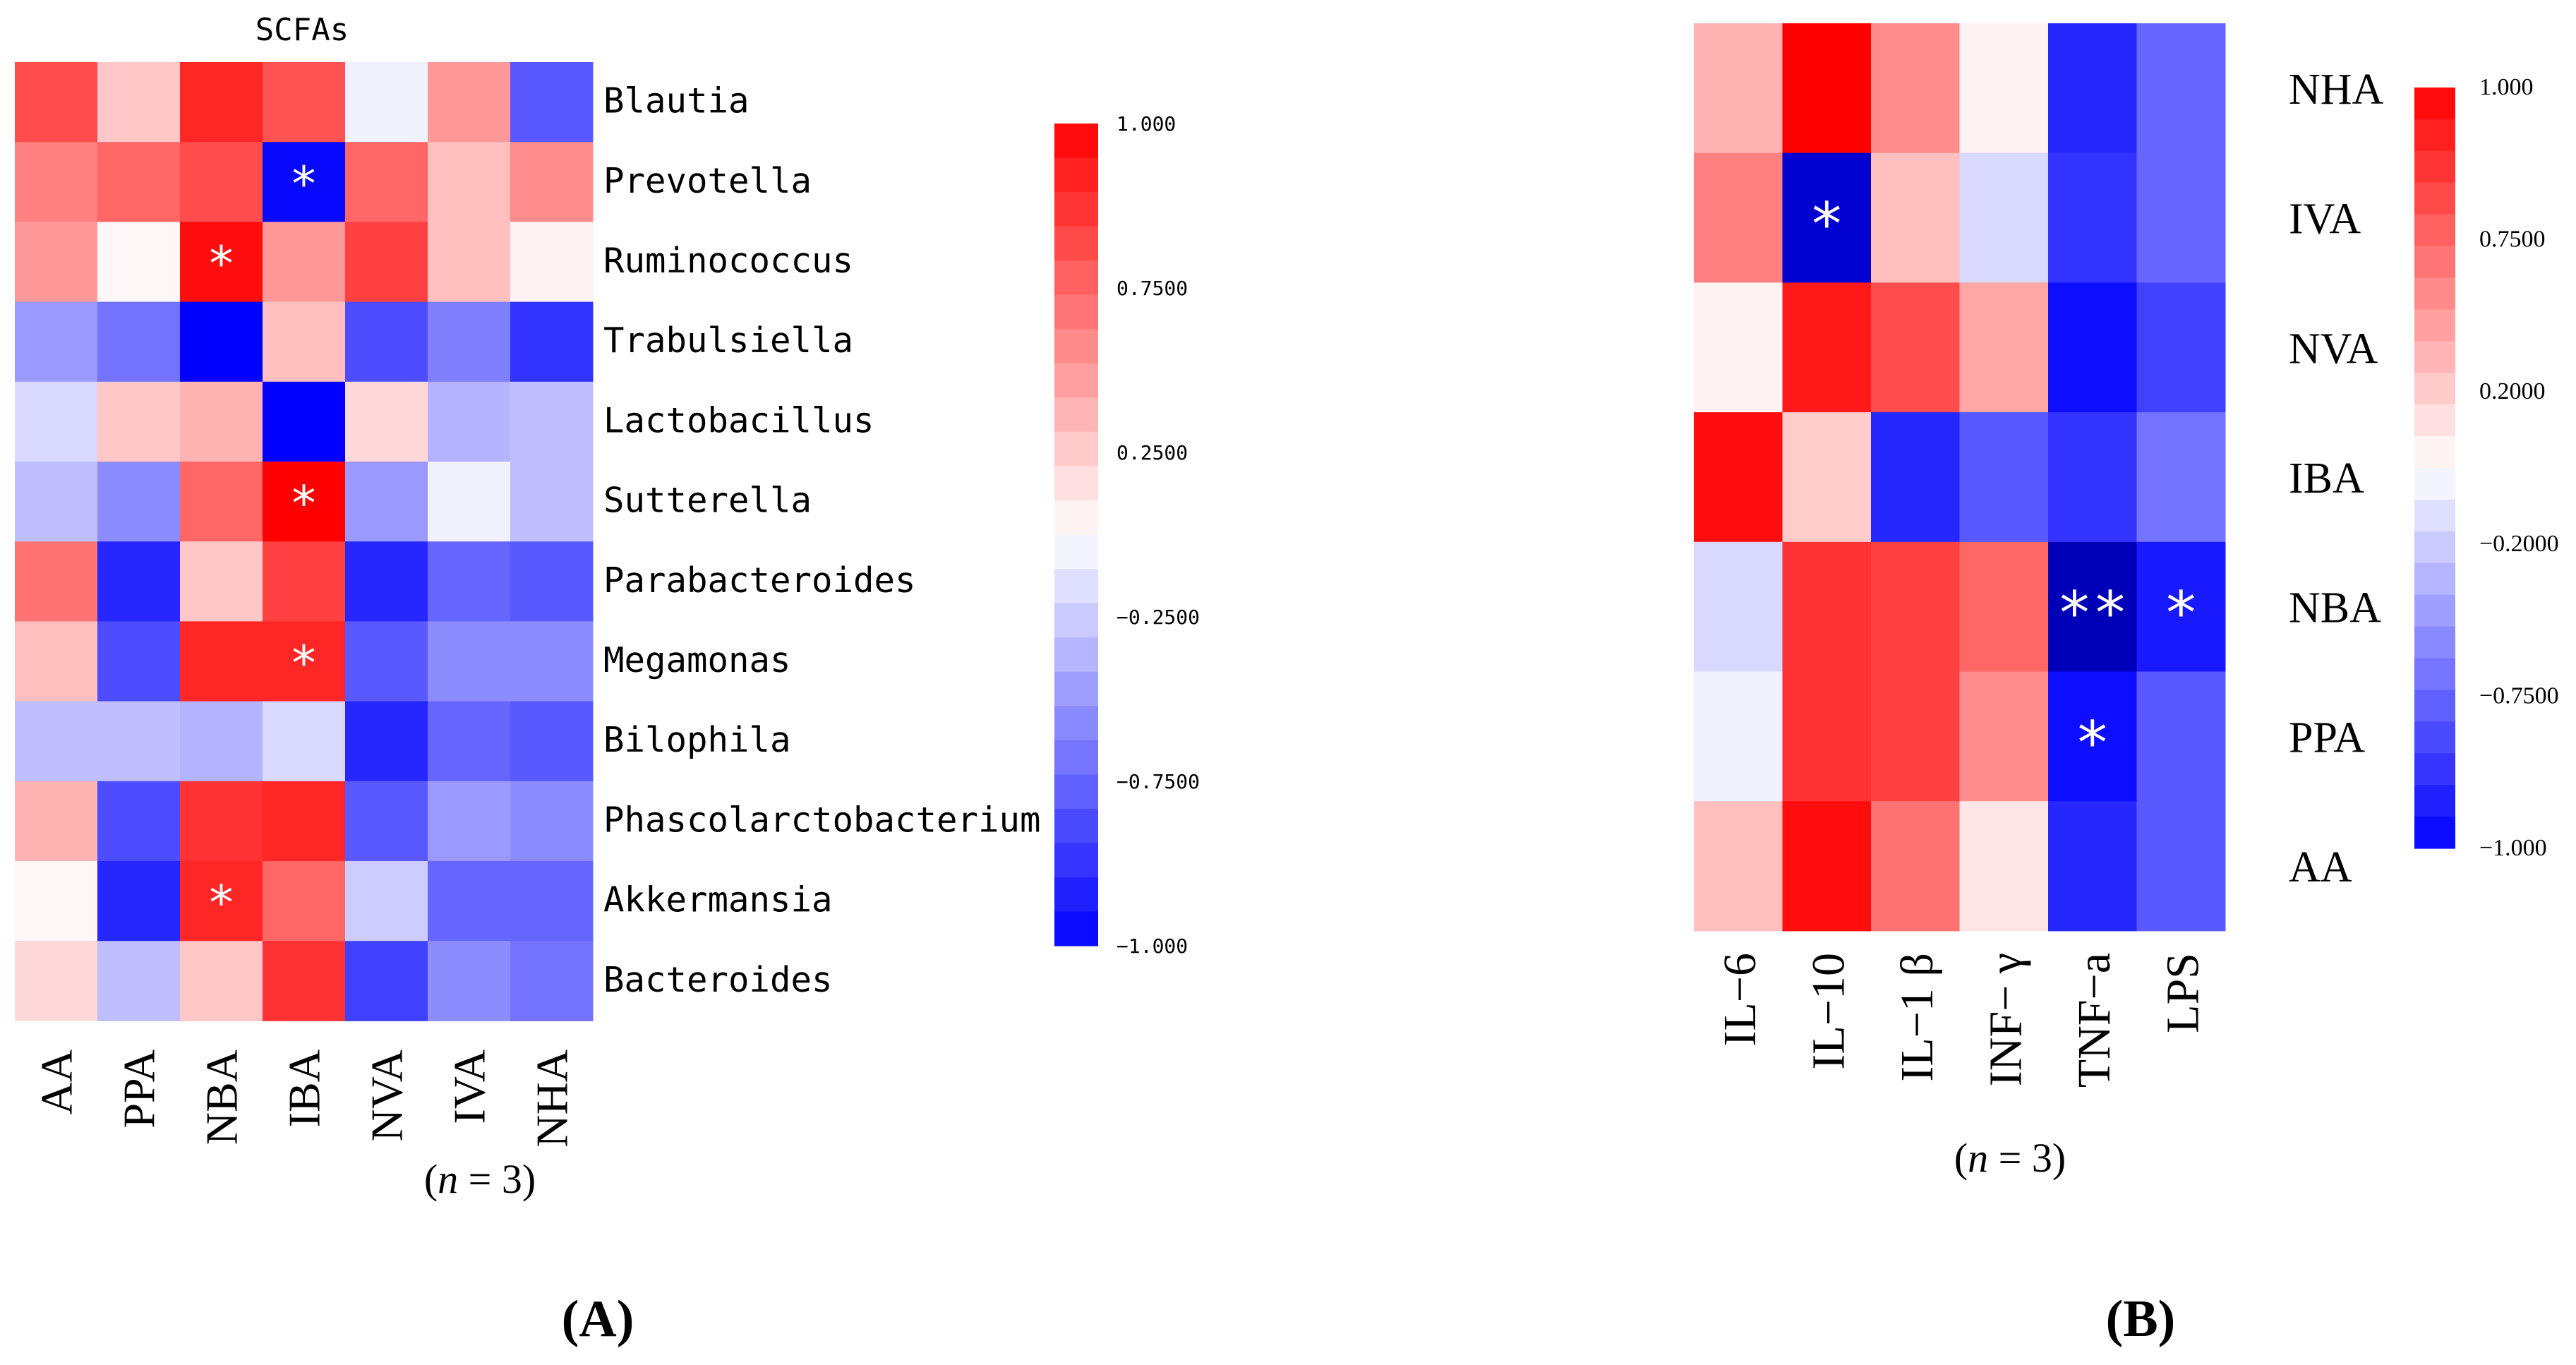  Describe the element at coordinates (718, 900) in the screenshot. I see `row-label: Akkermansia` at that location.